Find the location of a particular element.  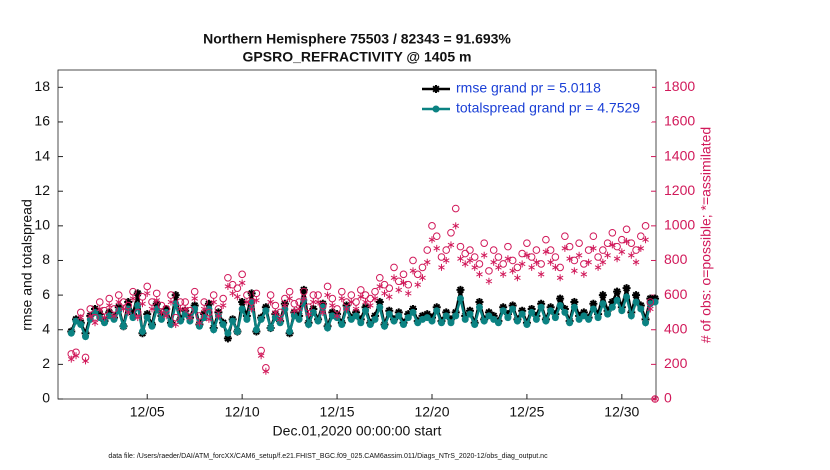

y-tick-label: 4 is located at coordinates (46, 328).